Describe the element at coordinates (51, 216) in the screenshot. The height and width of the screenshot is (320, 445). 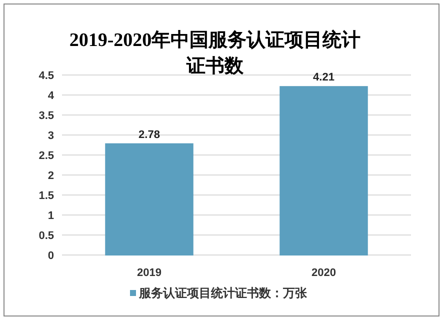
I see `y-tick-label: 1` at that location.